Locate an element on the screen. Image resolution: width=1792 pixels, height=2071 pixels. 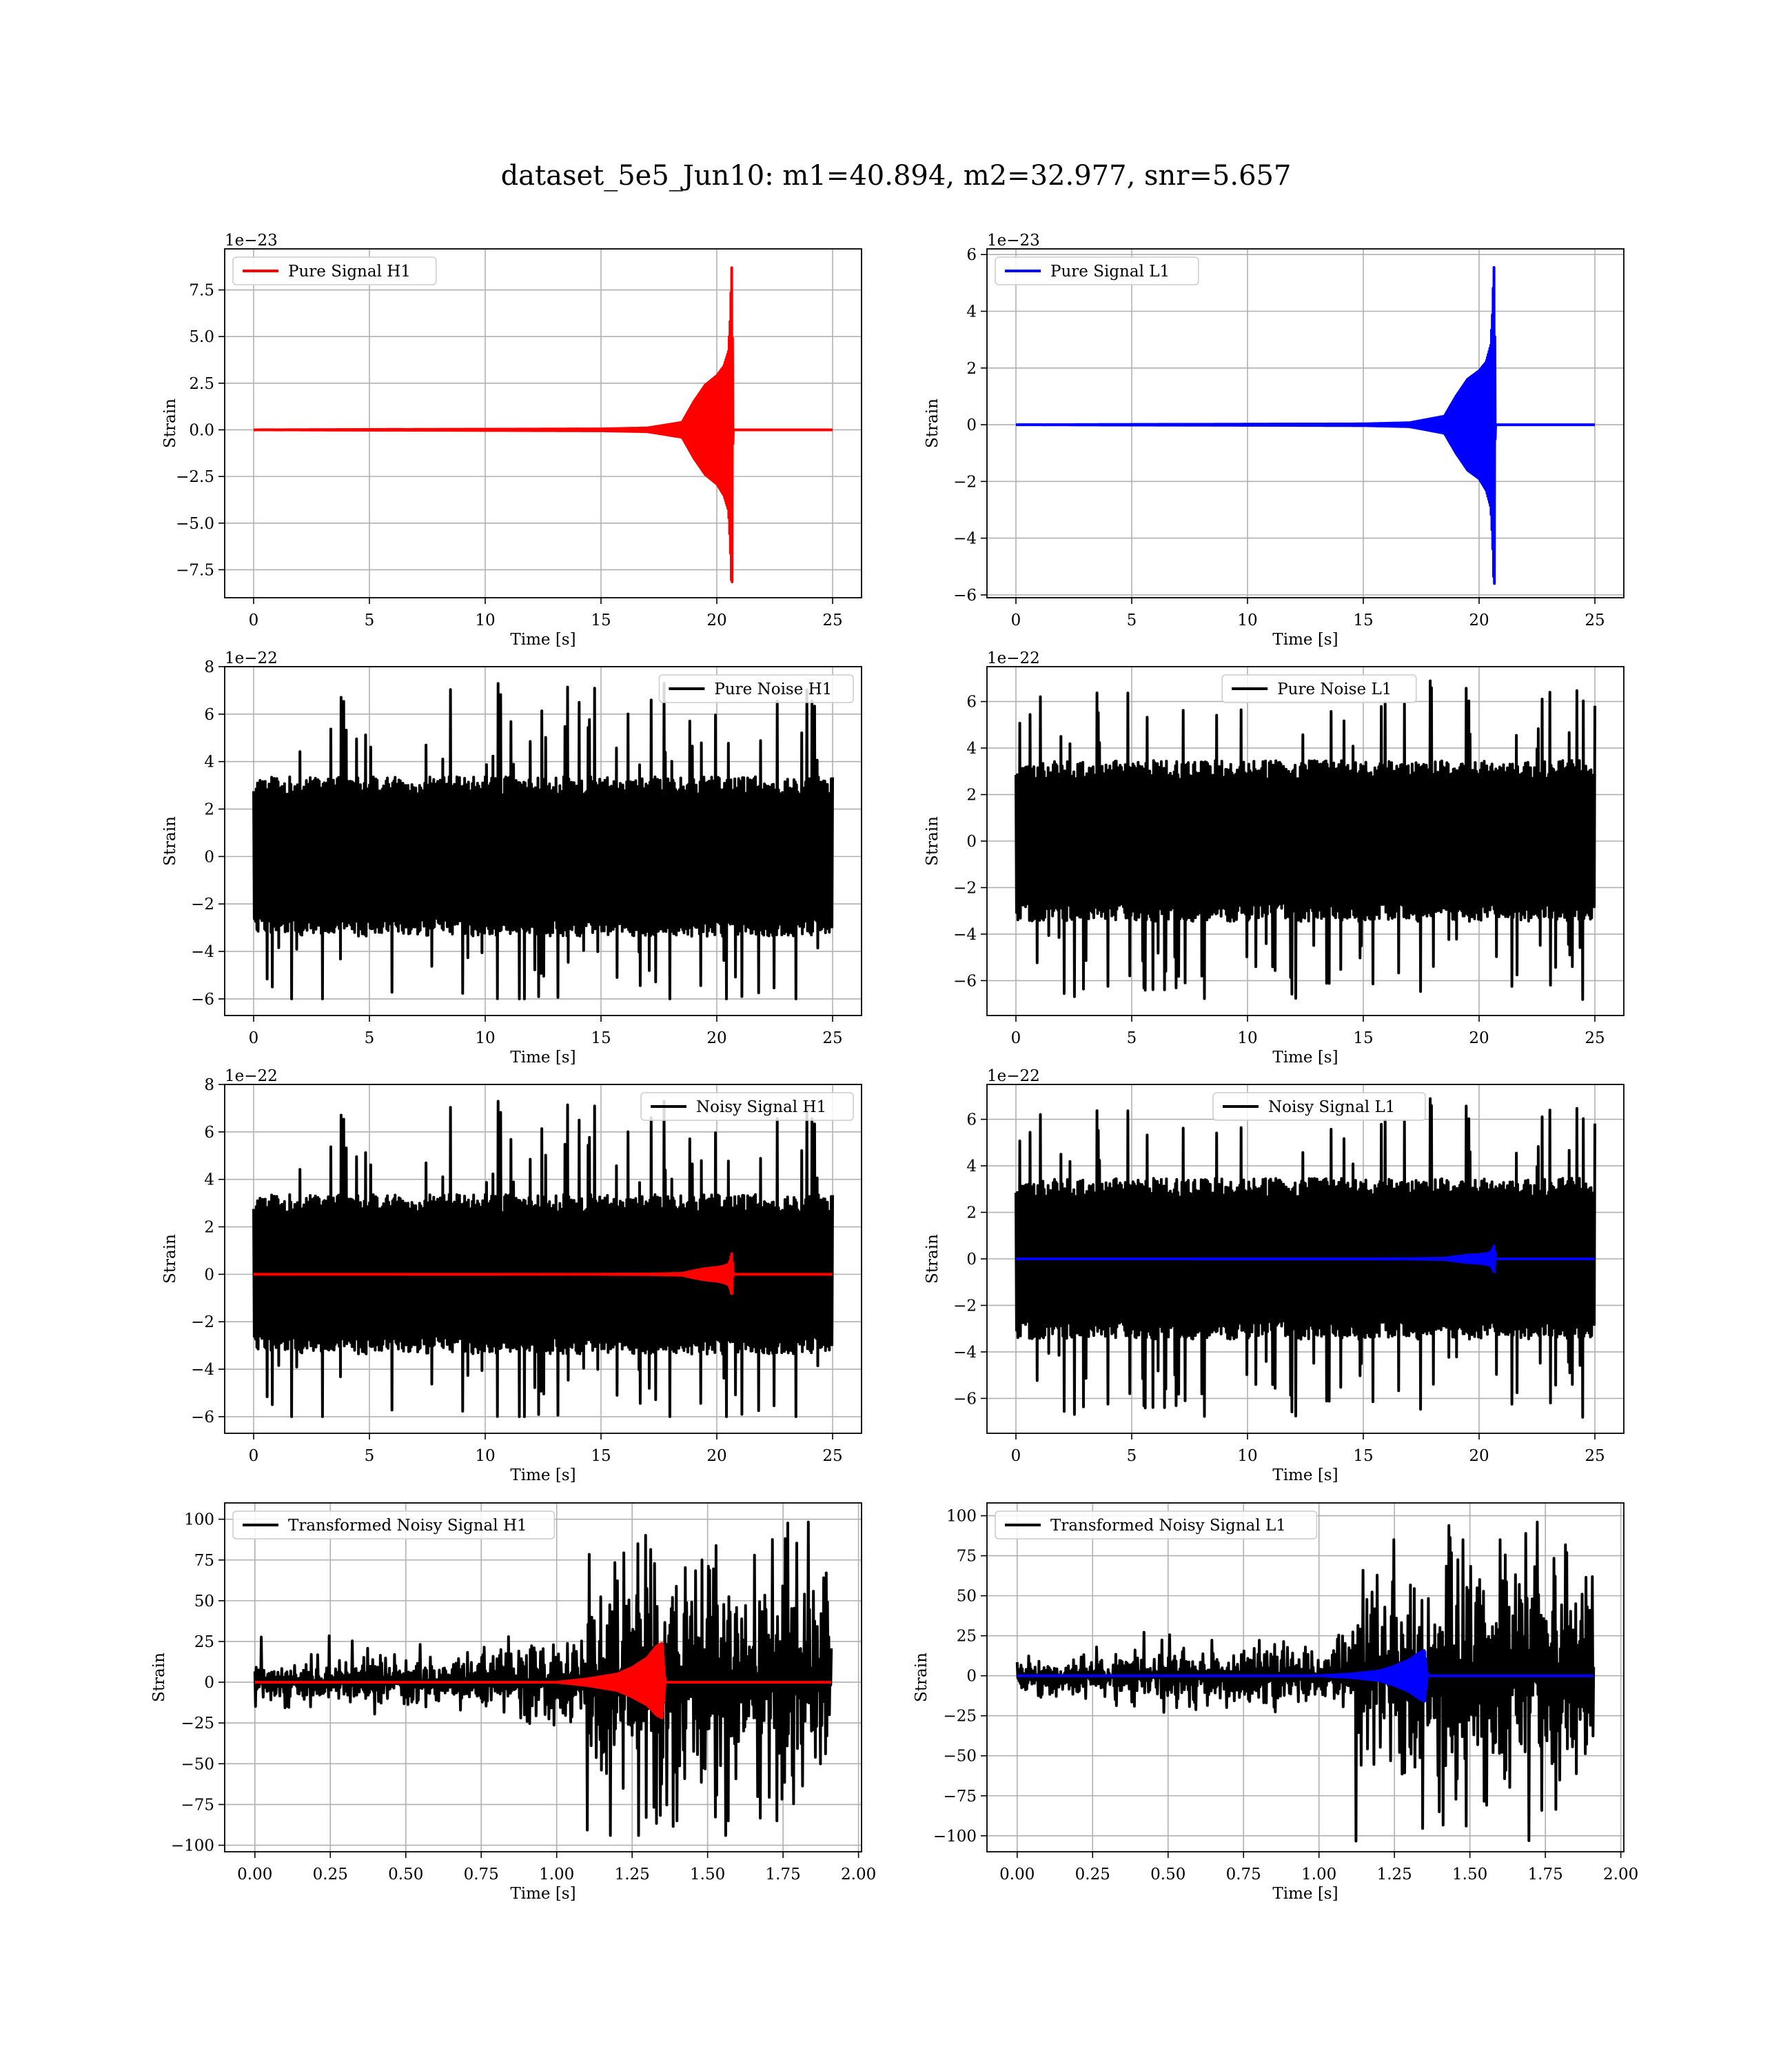
y-tick-label: 2.5 is located at coordinates (201, 384).